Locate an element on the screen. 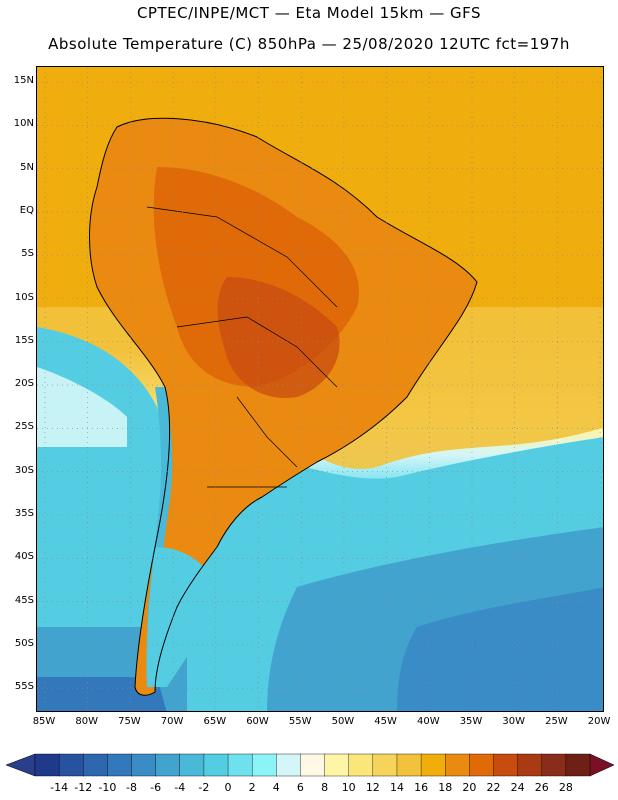 This screenshot has width=618, height=800. latitude-label: 30S is located at coordinates (24, 470).